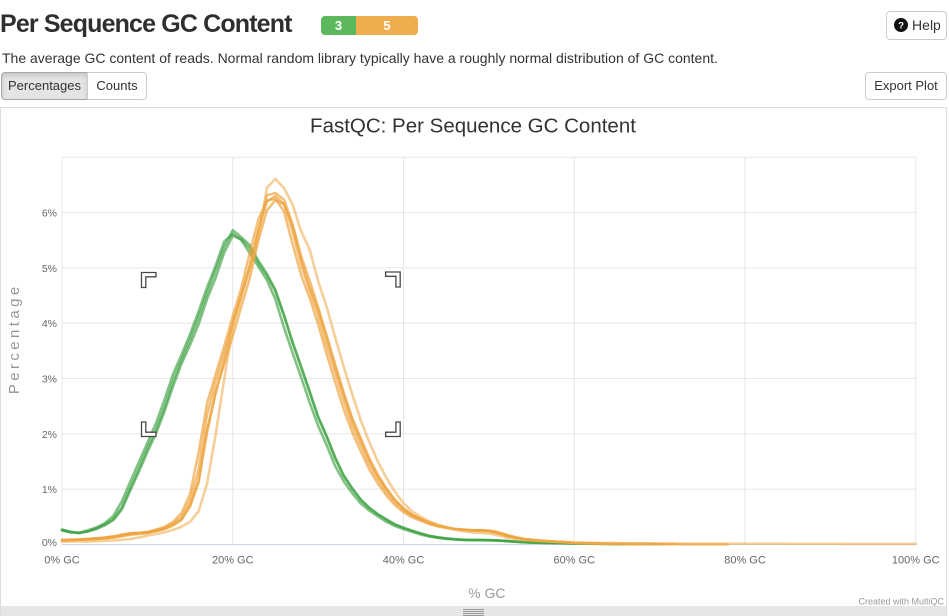 The height and width of the screenshot is (616, 949). I want to click on svg-text: 20% GC, so click(233, 561).